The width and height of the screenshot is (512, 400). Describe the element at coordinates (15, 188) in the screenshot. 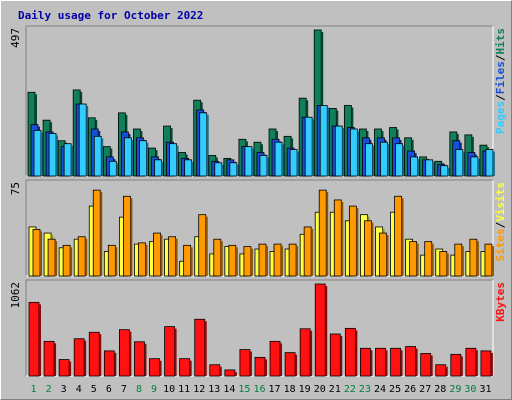

I see `y-max-label: 75` at that location.